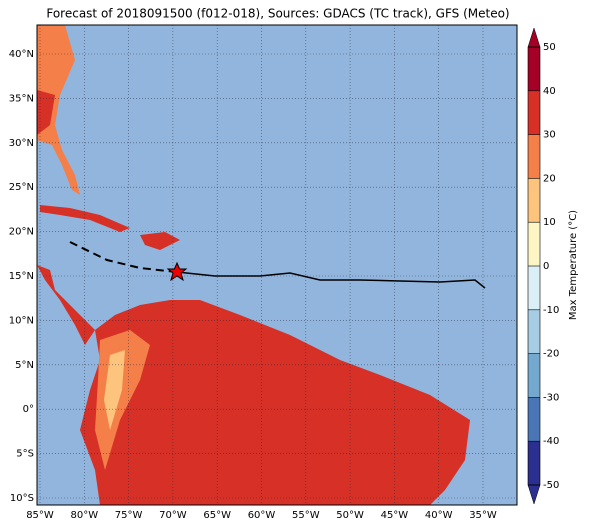 This screenshot has width=592, height=529. Describe the element at coordinates (40, 515) in the screenshot. I see `lon-tick-label: 85°W` at that location.